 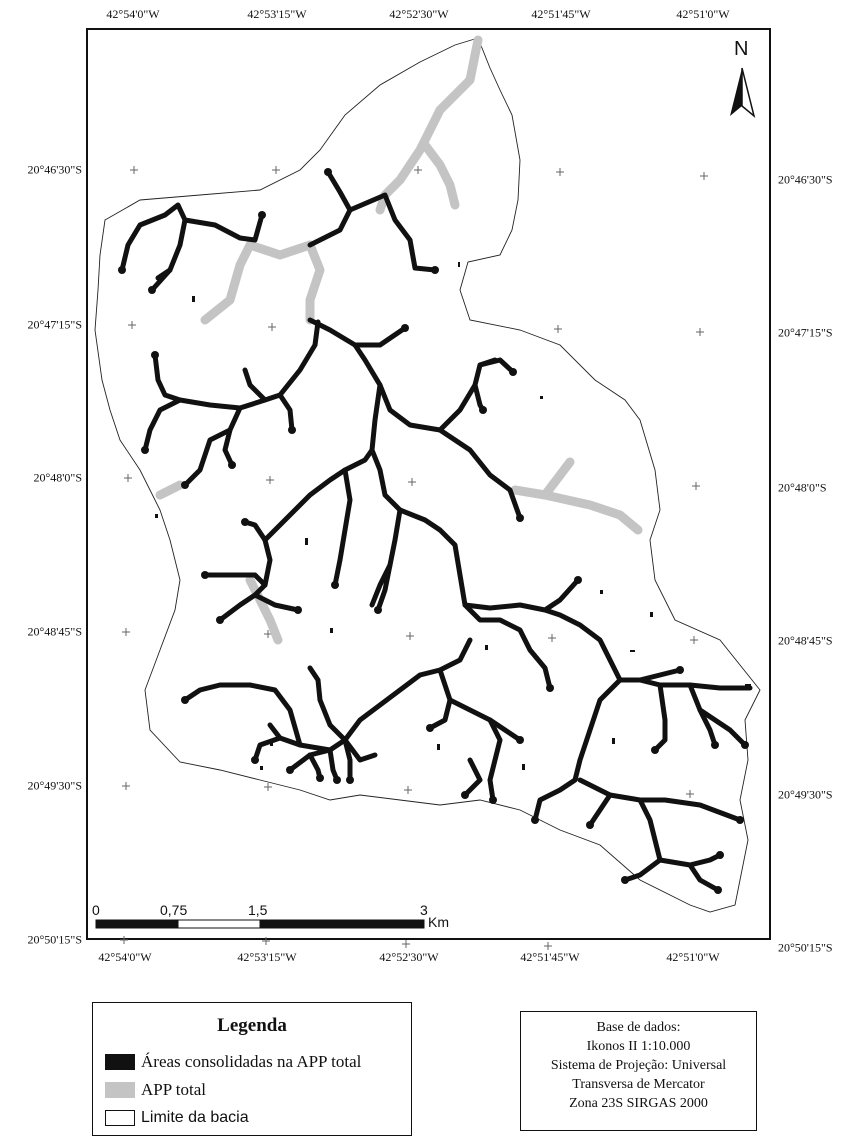 What do you see at coordinates (251, 1061) in the screenshot?
I see `legend-label: Áreas consolidadas na APP total` at bounding box center [251, 1061].